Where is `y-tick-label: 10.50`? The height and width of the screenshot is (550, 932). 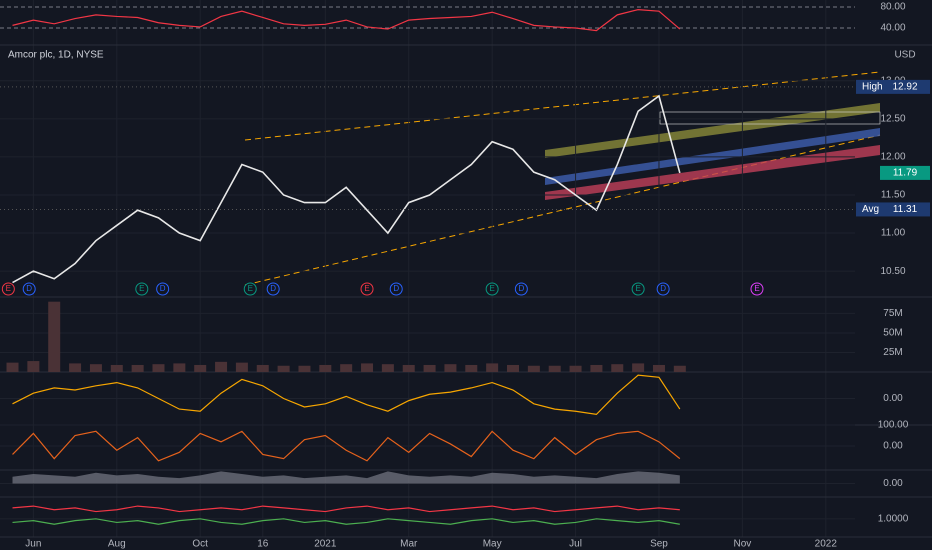
y-tick-label: 10.50 is located at coordinates (892, 271).